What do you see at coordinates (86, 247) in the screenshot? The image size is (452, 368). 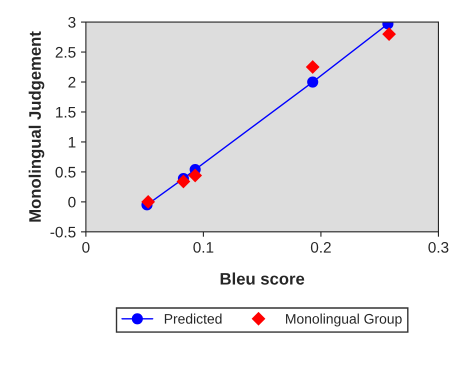 I see `x-tick-label: 0` at bounding box center [86, 247].